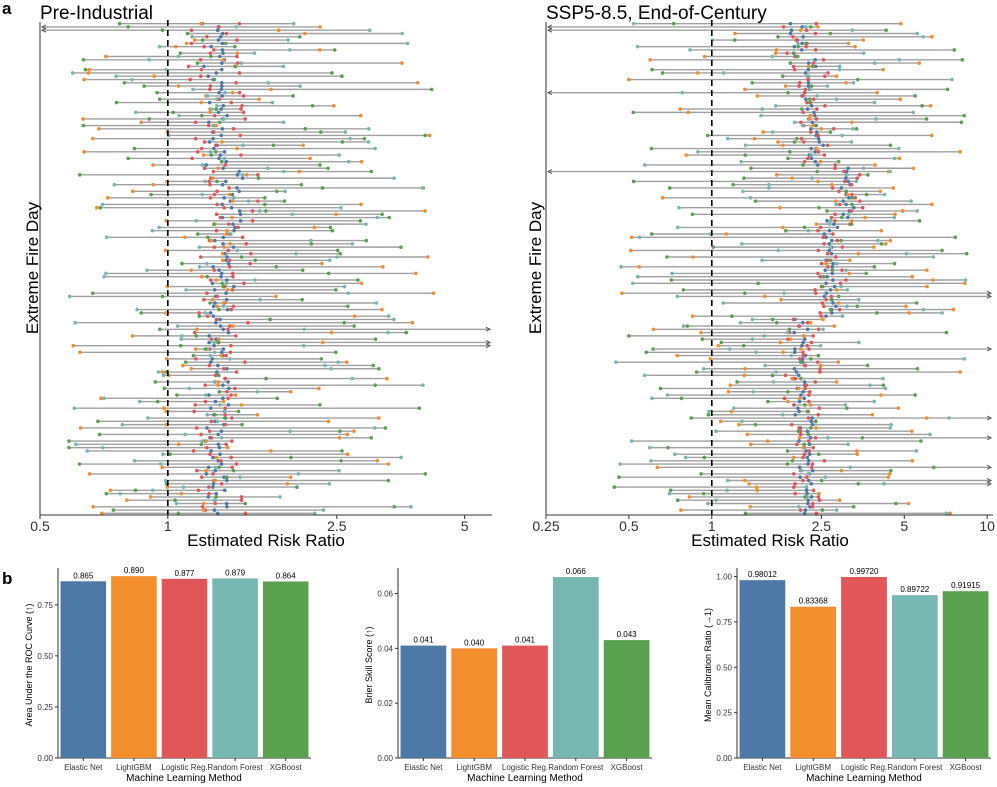  What do you see at coordinates (724, 713) in the screenshot?
I see `calibration-y-tick-label: 0.25` at bounding box center [724, 713].